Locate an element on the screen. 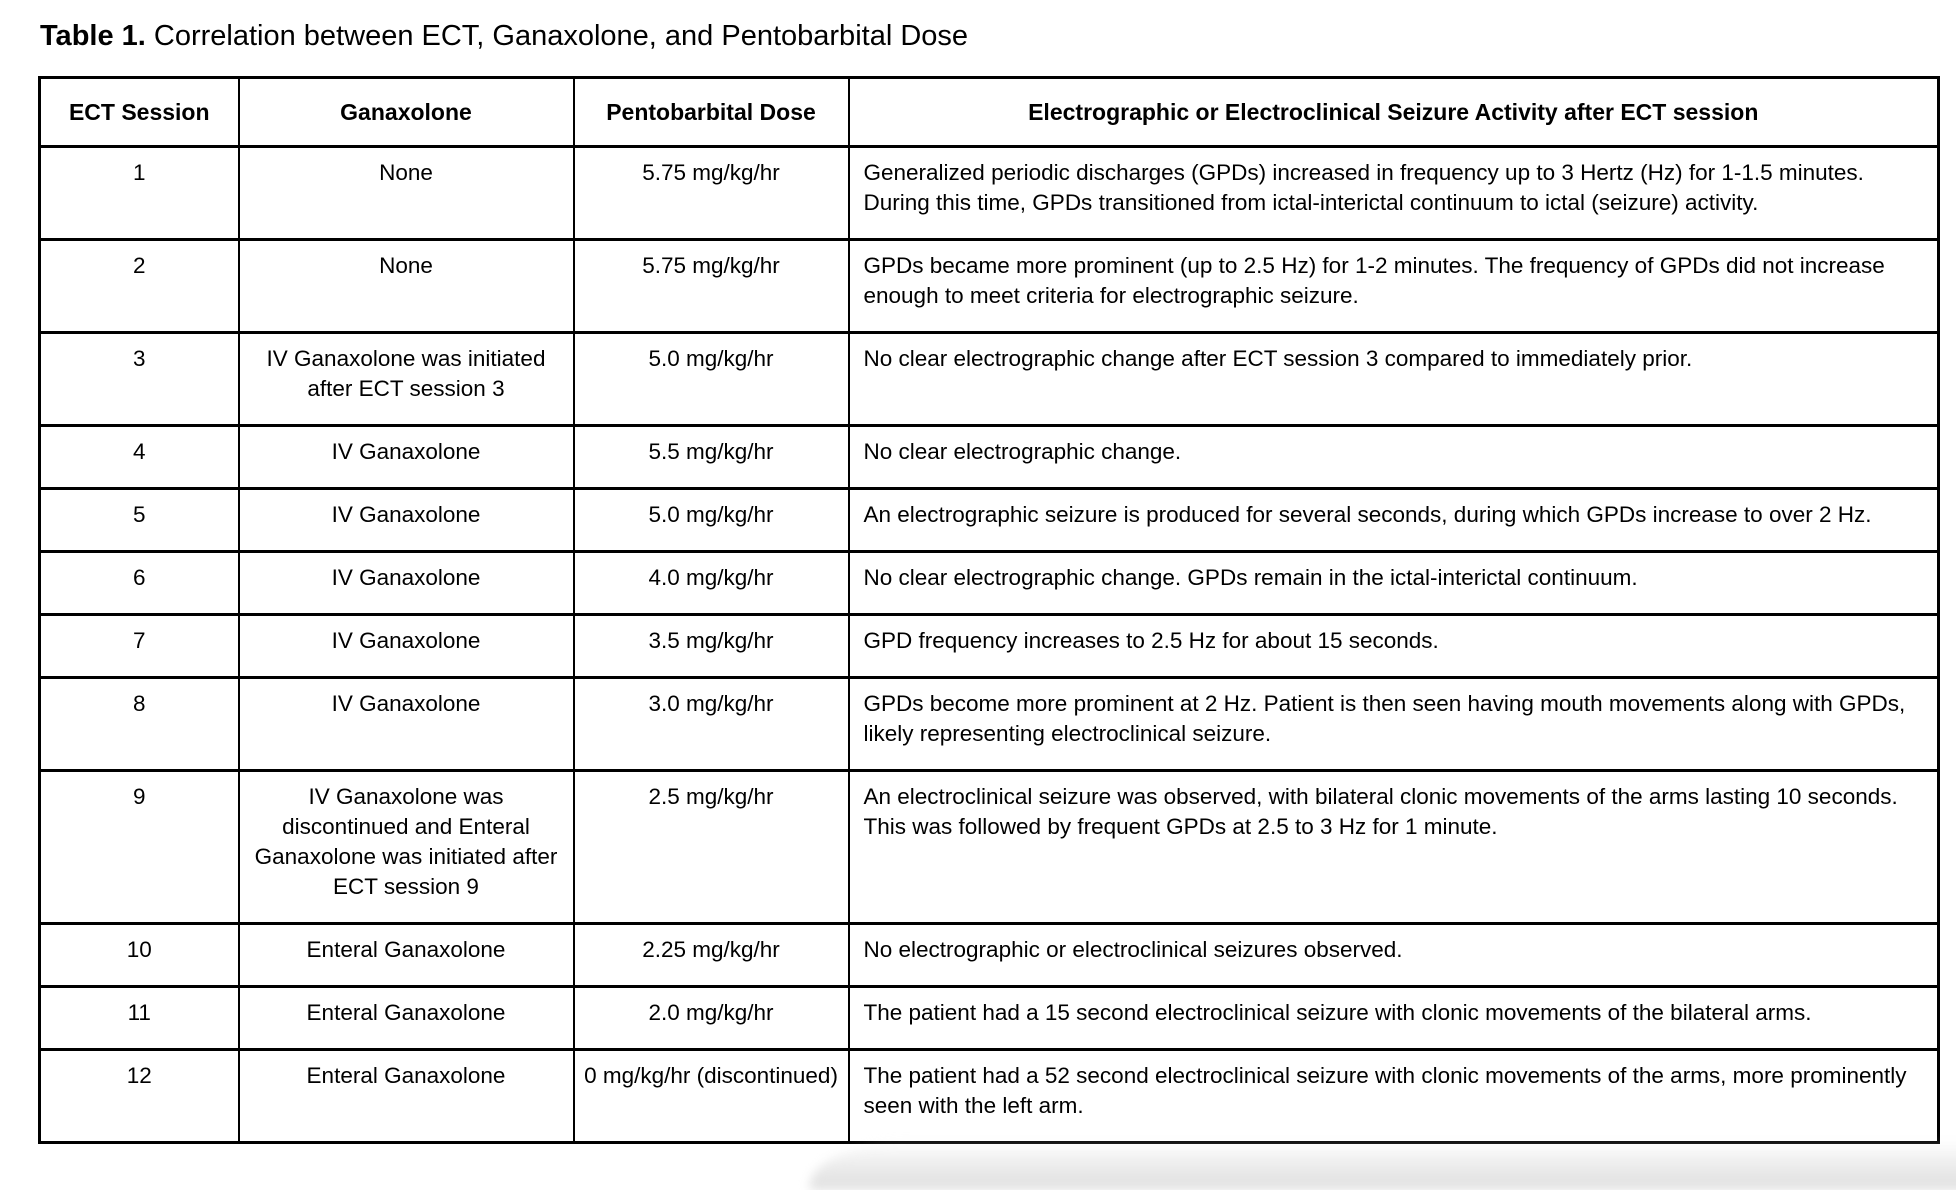 This screenshot has width=1956, height=1190. cell-ect-session: 9 is located at coordinates (139, 847).